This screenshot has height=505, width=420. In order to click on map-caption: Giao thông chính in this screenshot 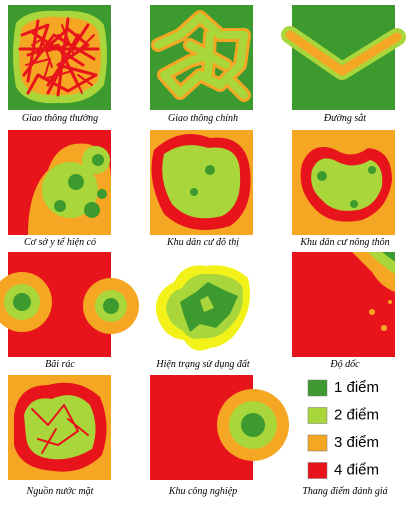, I will do `click(203, 118)`.